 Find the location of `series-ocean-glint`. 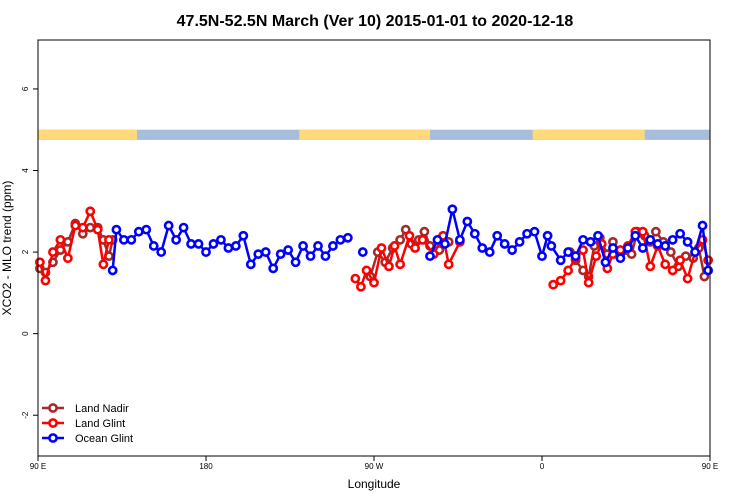

series-ocean-glint is located at coordinates (410, 240).